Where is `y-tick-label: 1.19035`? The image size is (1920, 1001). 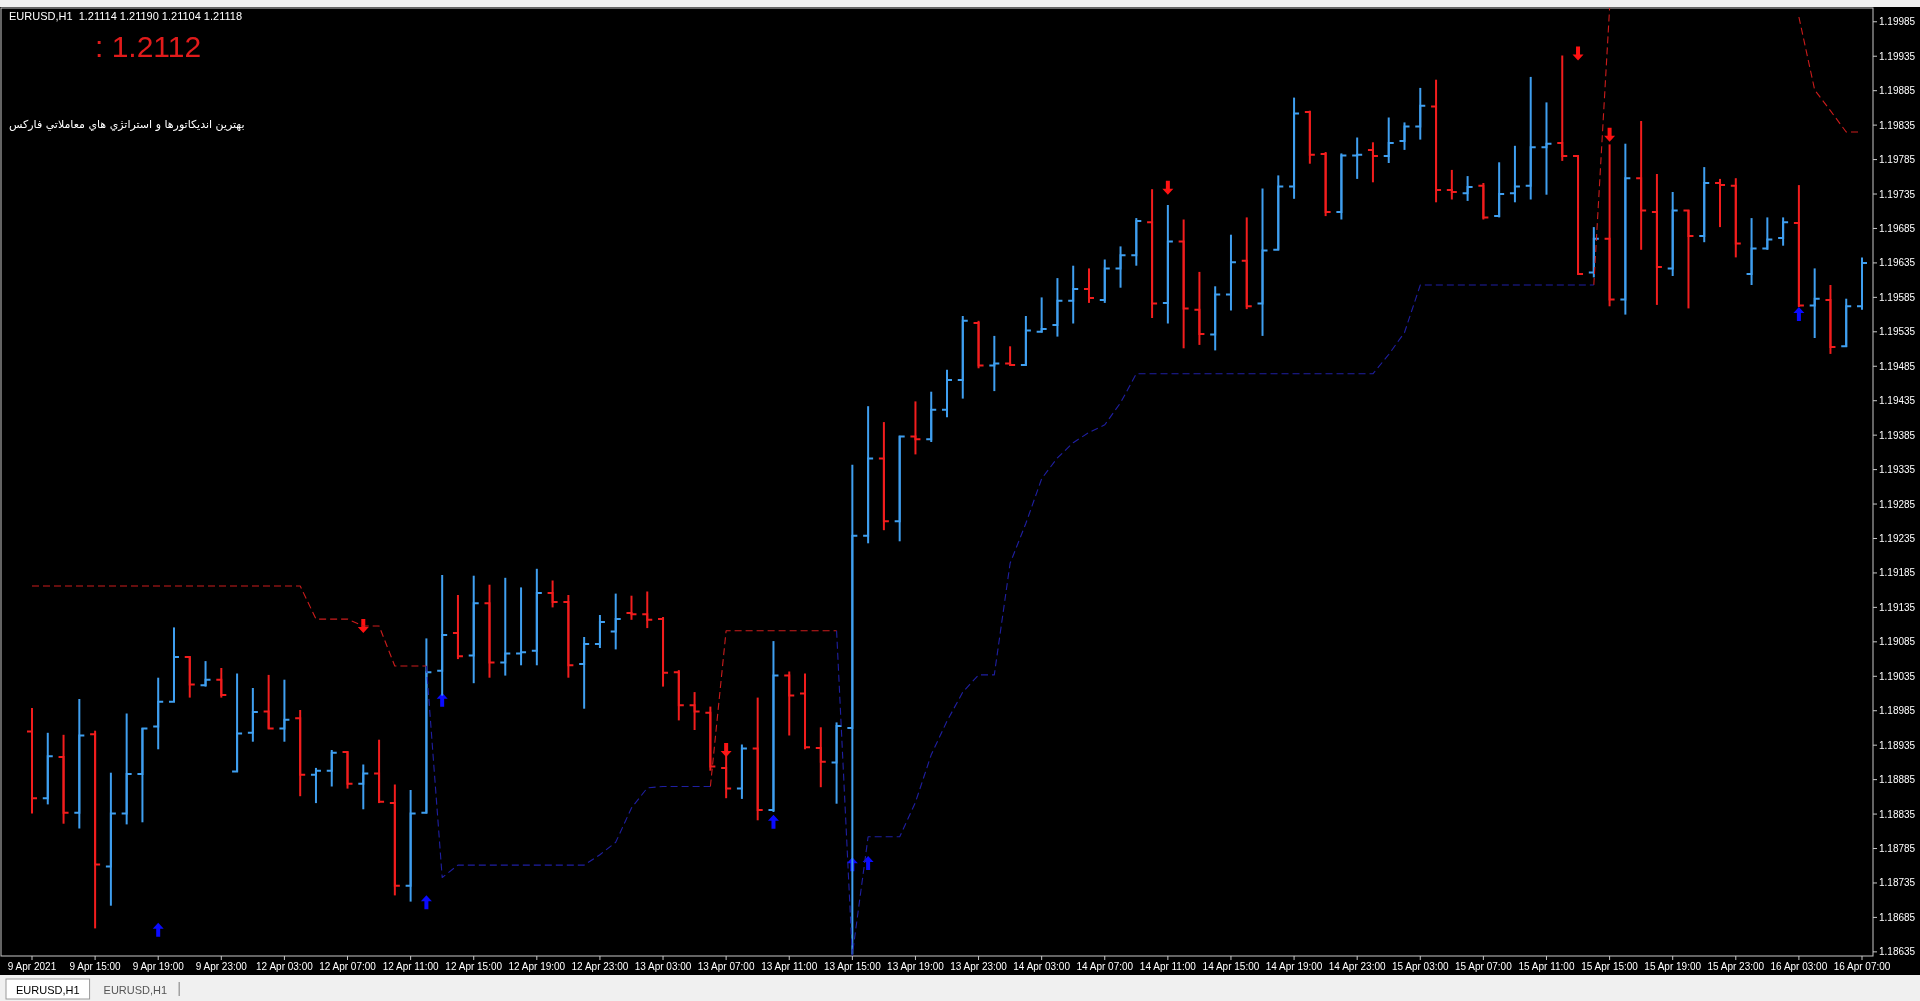
y-tick-label: 1.19035 is located at coordinates (1897, 676).